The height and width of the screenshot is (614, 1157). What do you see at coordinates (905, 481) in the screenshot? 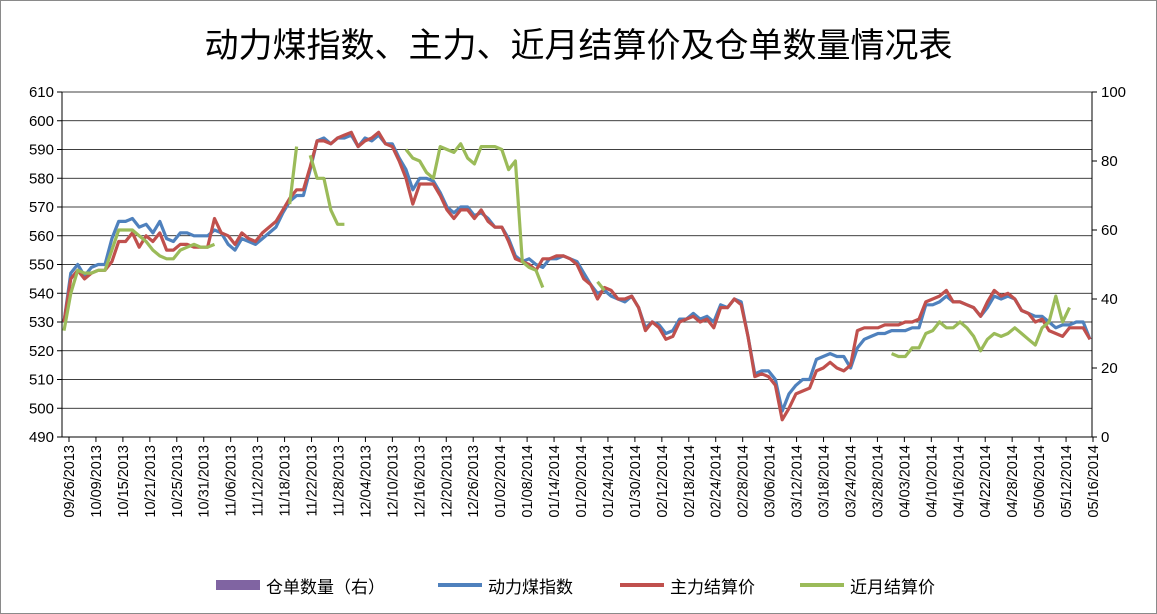
I see `x-tick-label: 04/03/2014` at bounding box center [905, 481].